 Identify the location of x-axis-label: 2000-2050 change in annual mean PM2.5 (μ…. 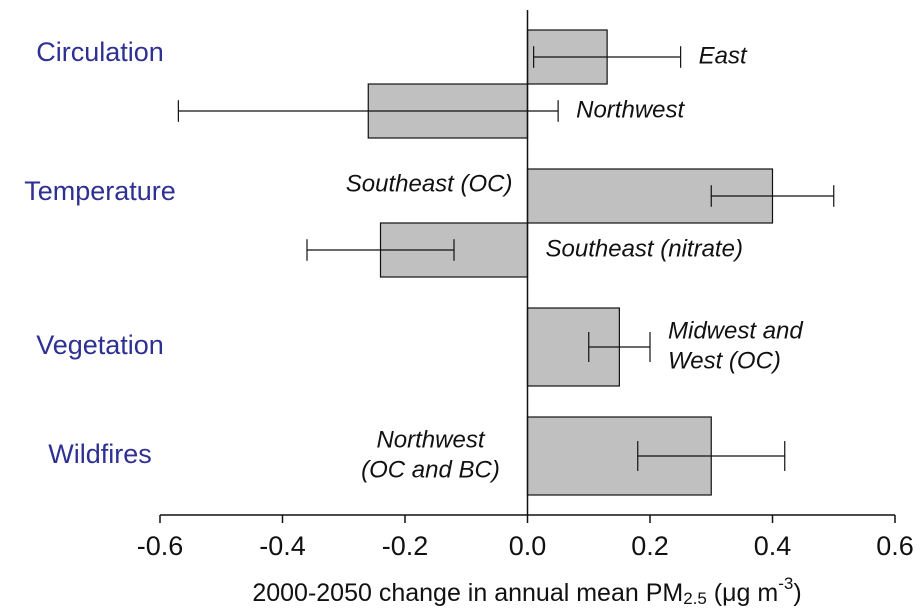
(526, 591).